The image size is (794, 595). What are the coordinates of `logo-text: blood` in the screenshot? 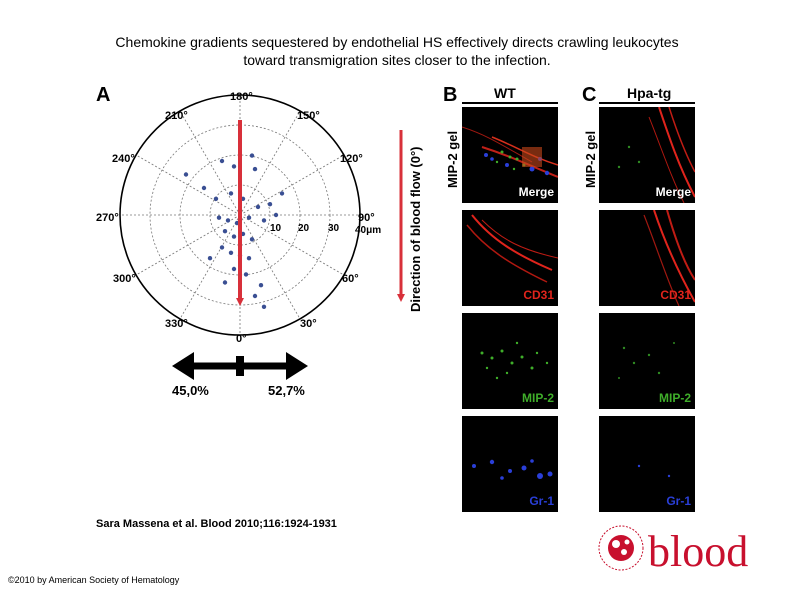 It's located at (698, 551).